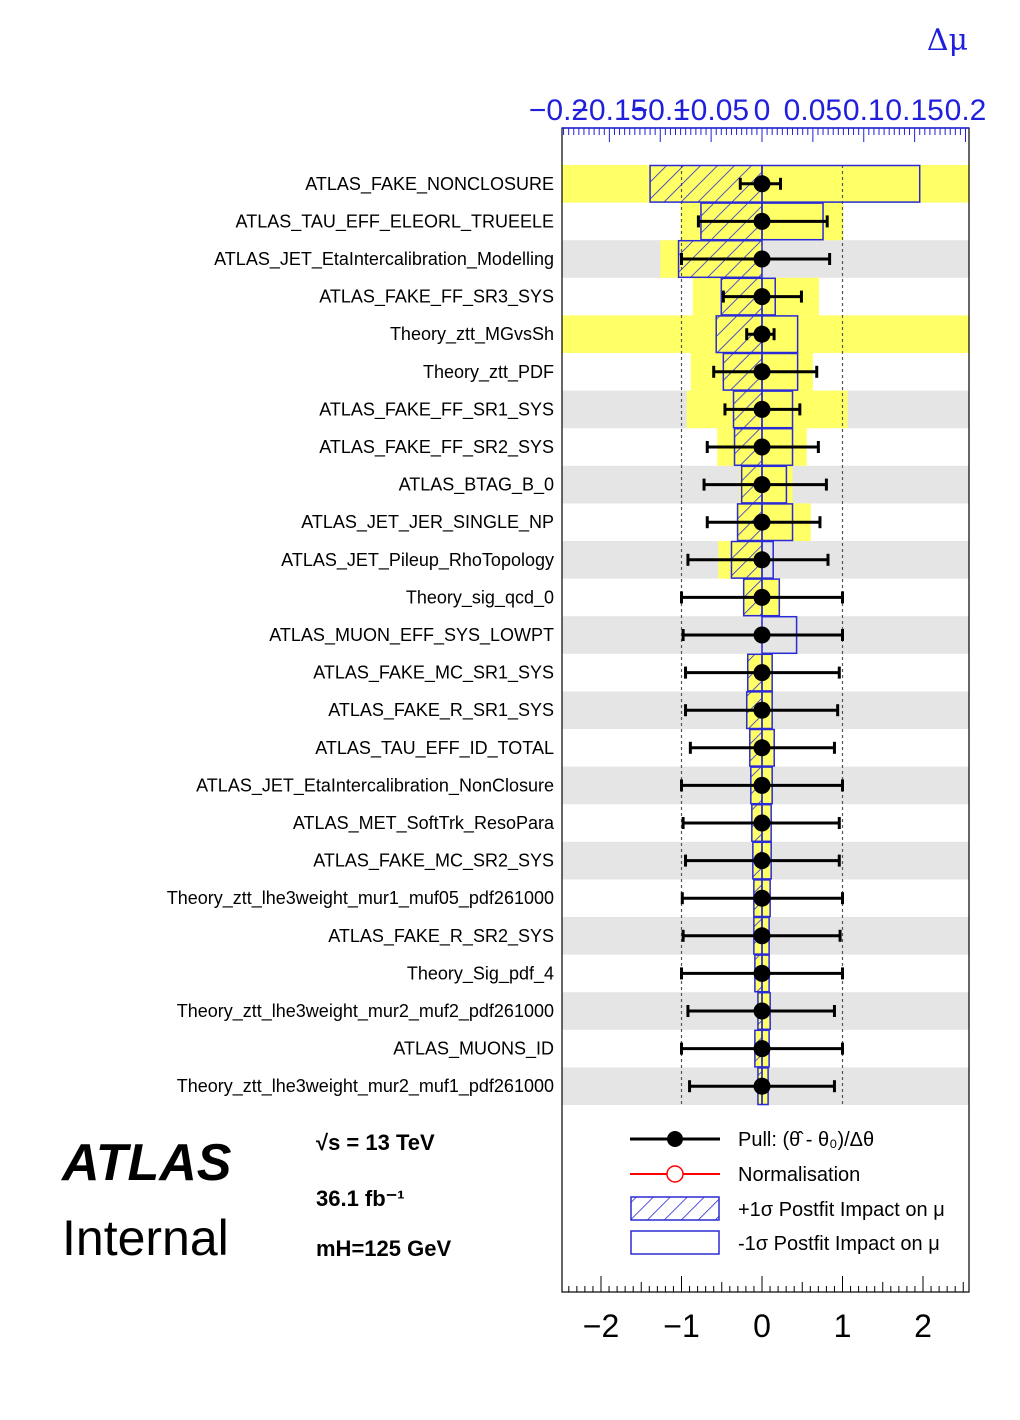 This screenshot has width=1020, height=1420. What do you see at coordinates (436, 447) in the screenshot?
I see `parameter-label: ATLAS_FAKE_FF_SR2_SYS` at bounding box center [436, 447].